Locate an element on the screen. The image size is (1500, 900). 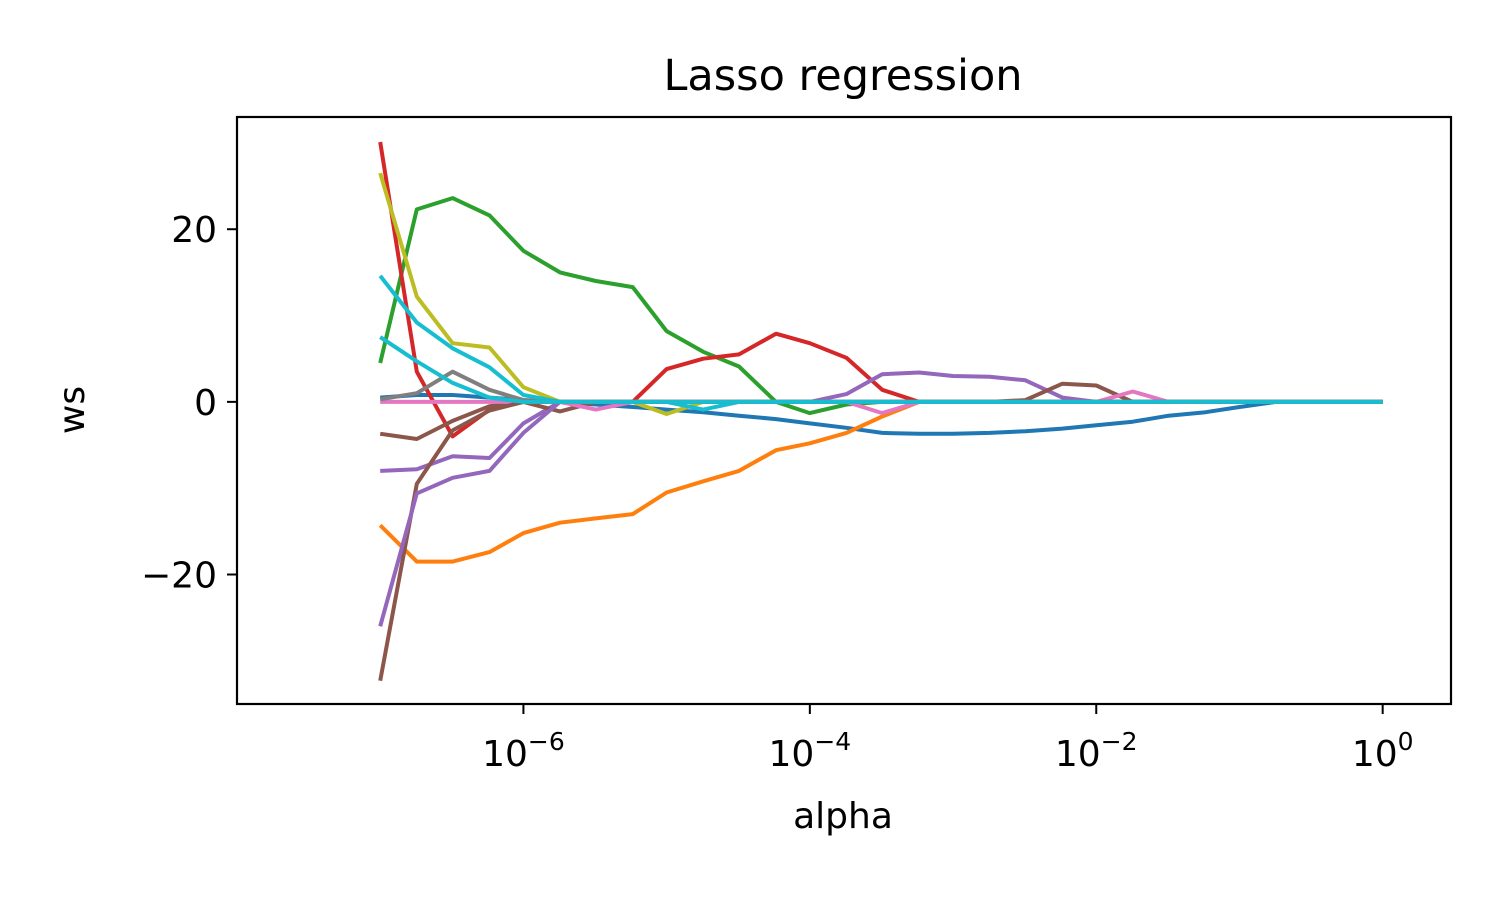
y-axis-label: ws is located at coordinates (72, 410).